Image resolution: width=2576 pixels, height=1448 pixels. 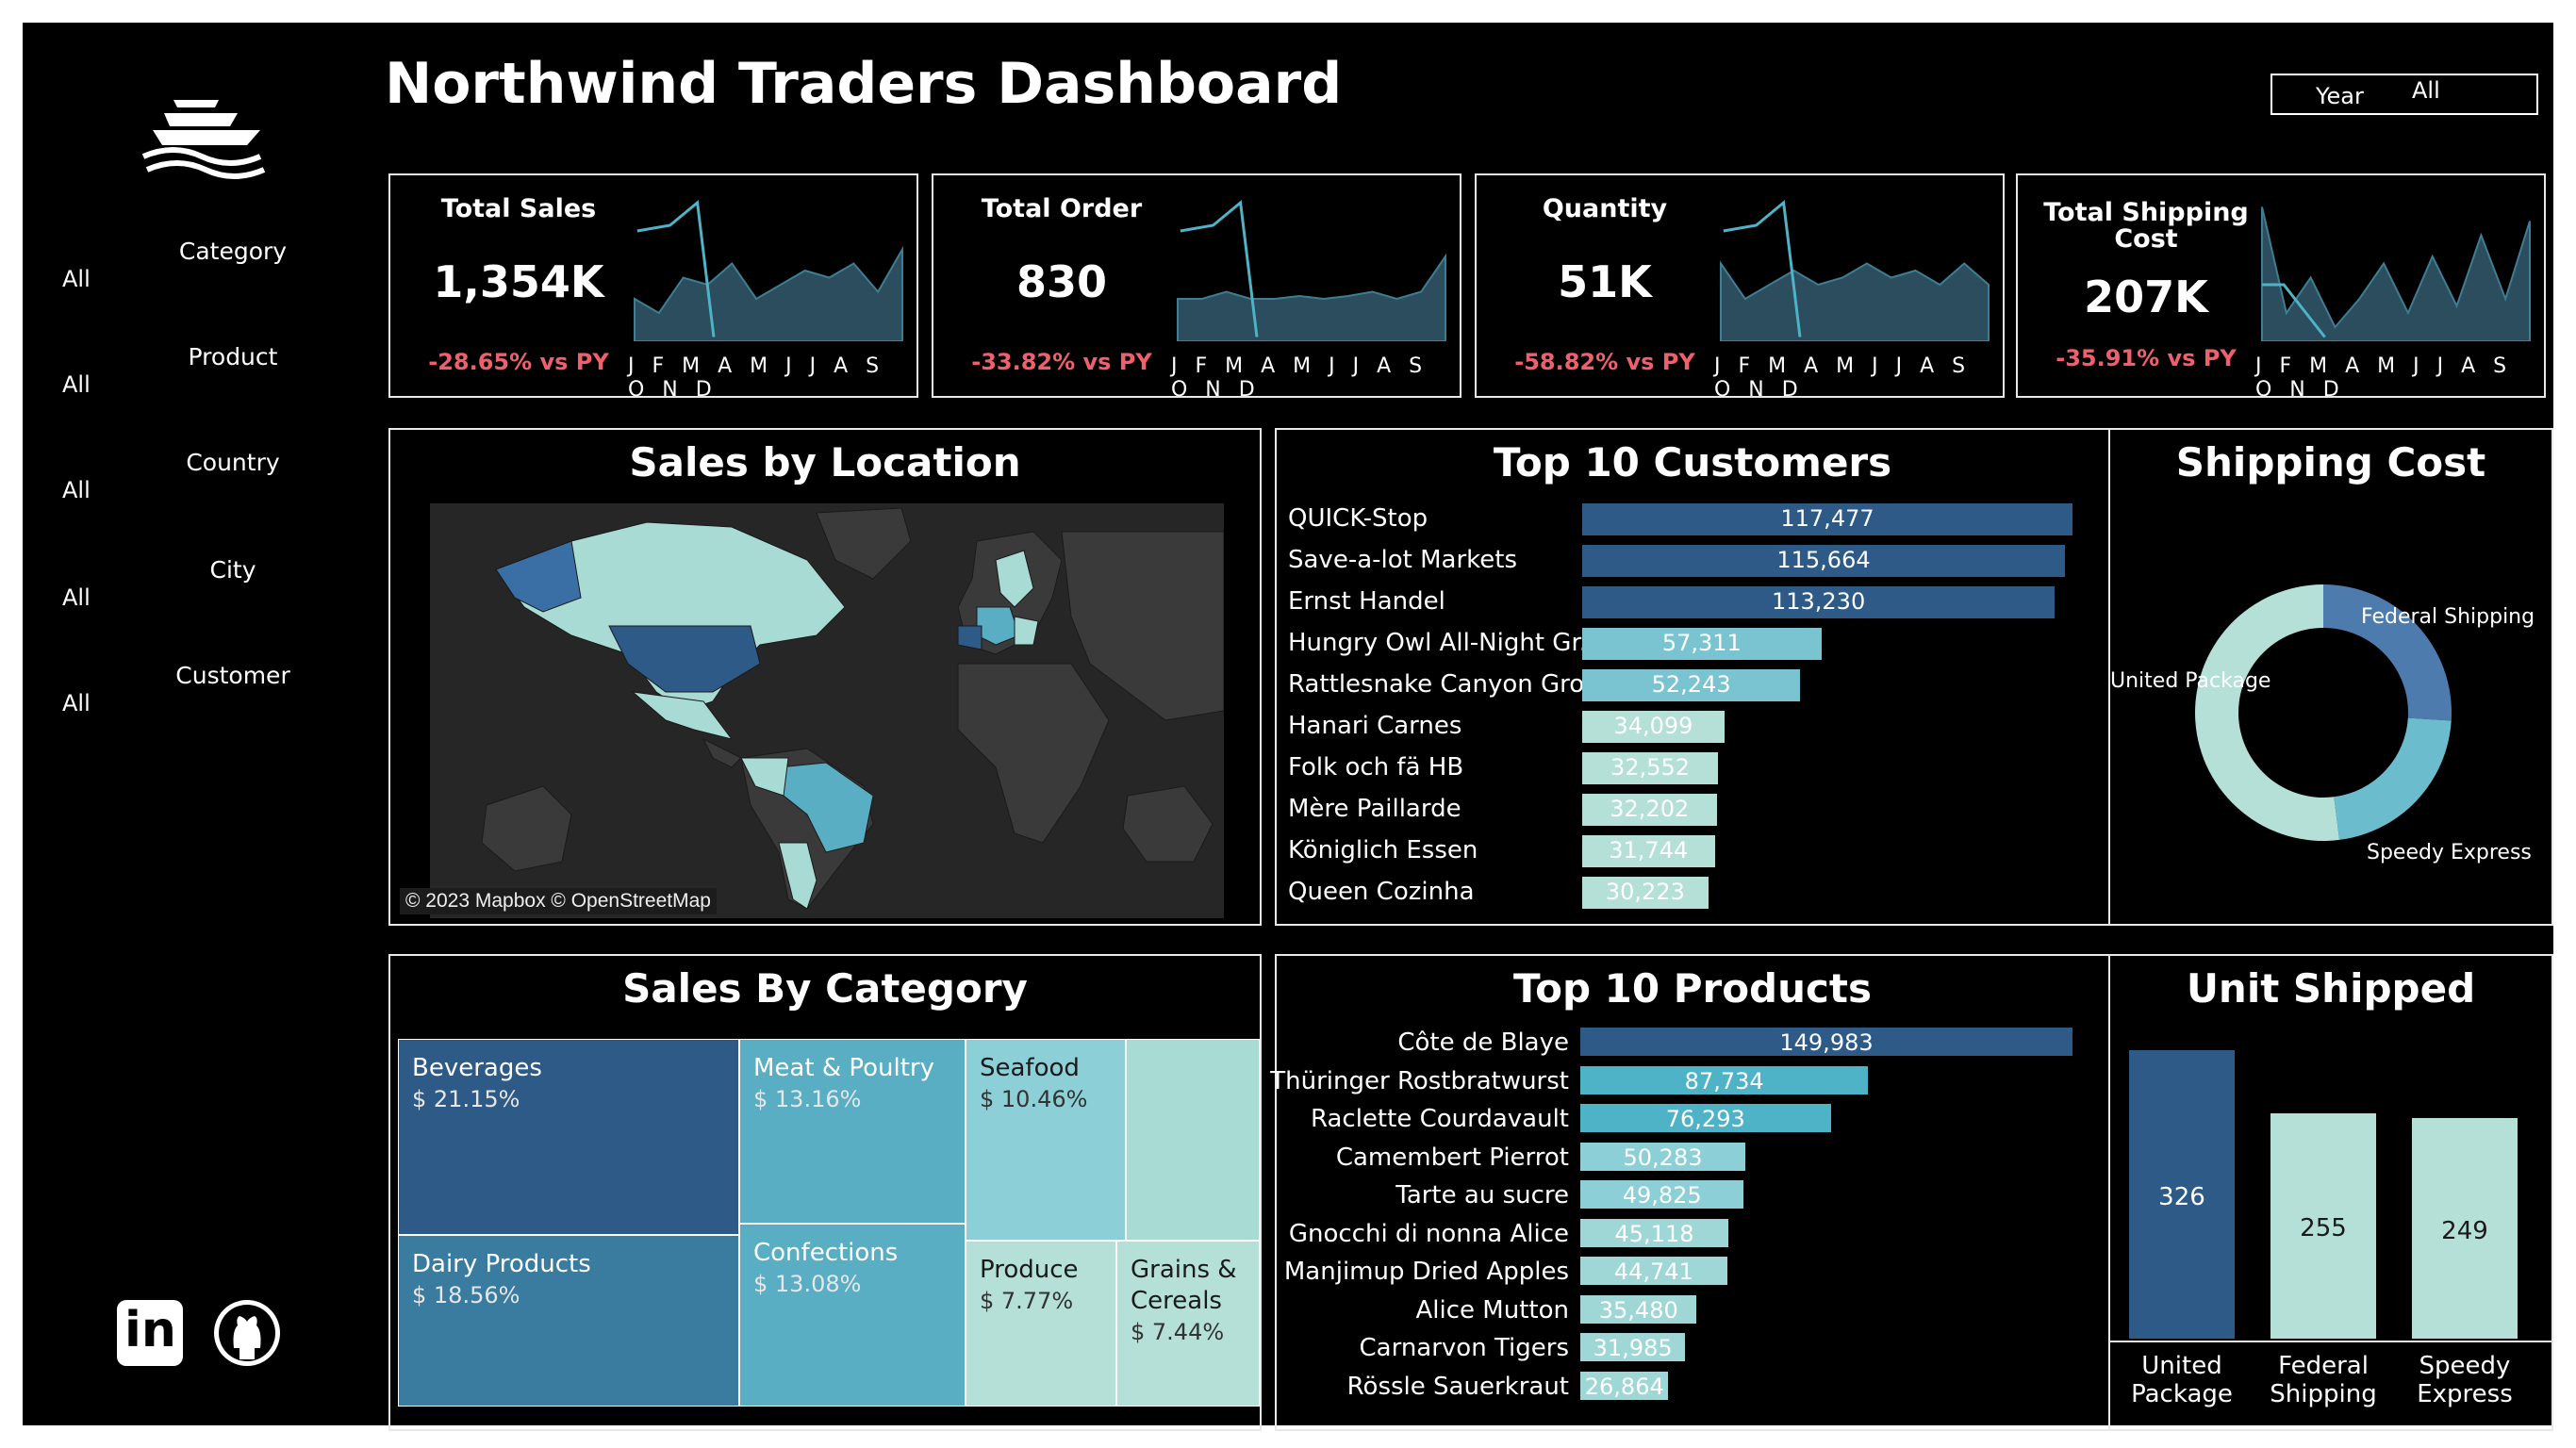 I want to click on treemap-cell: Produce $ 7.77%, so click(x=1041, y=1324).